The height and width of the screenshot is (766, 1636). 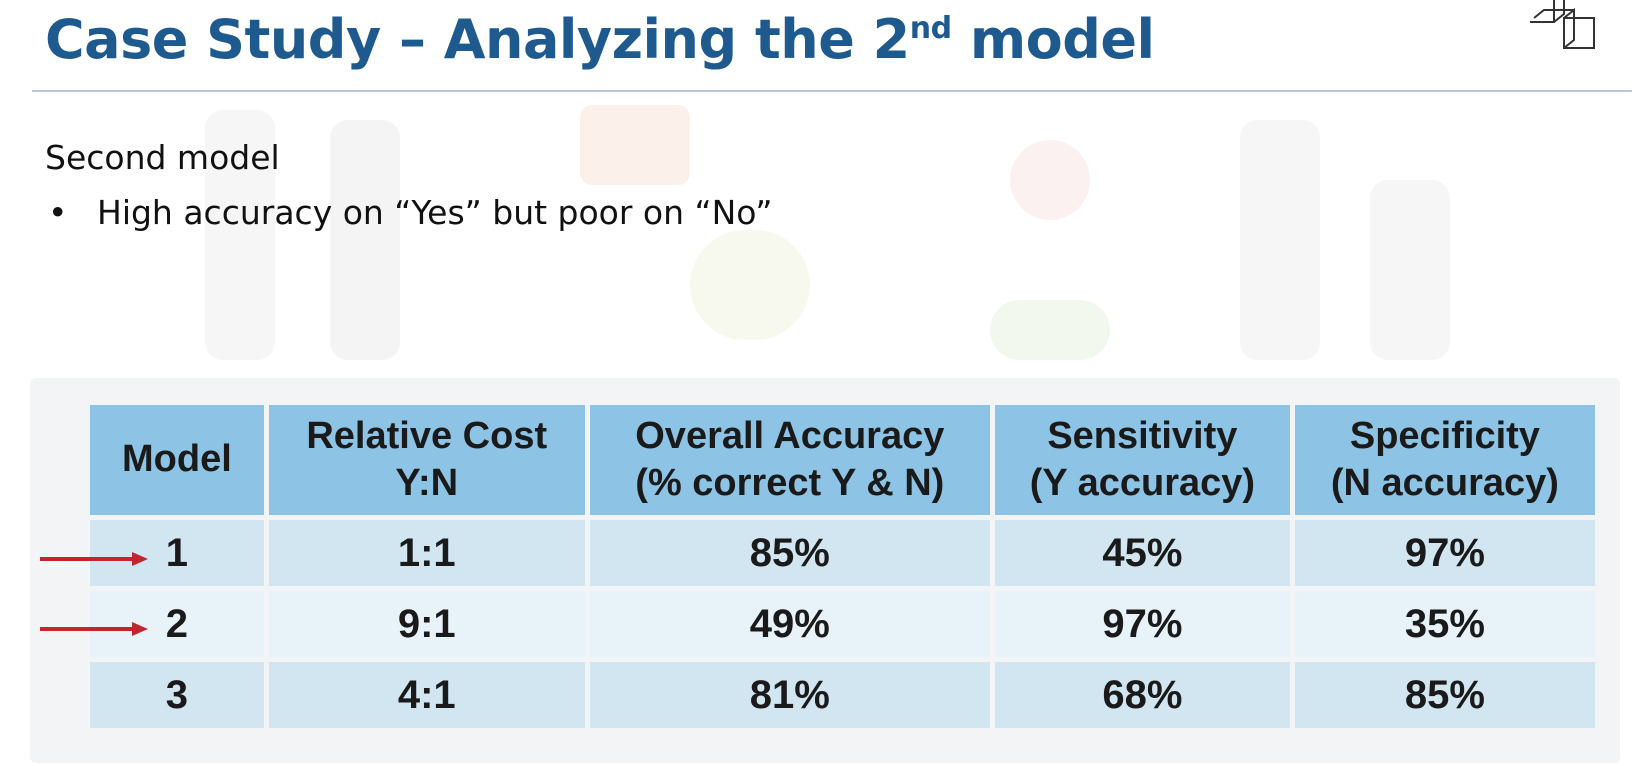 I want to click on table-row: 2 9:1 49% 97% 35%, so click(x=842, y=624).